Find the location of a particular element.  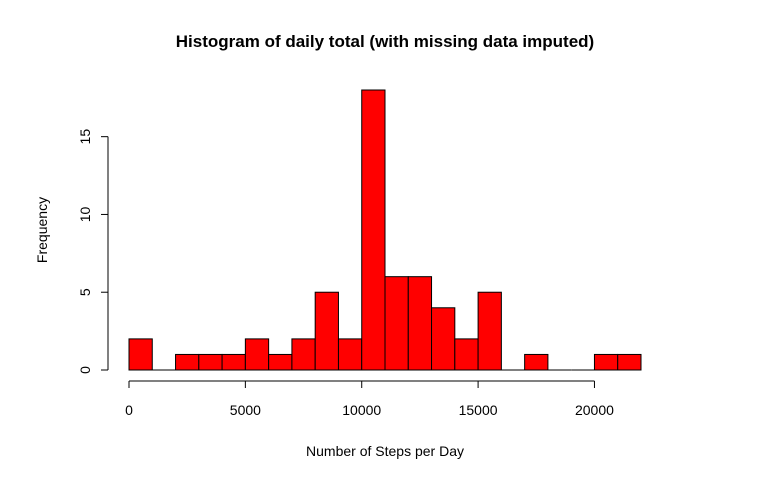

x-axis-label: Number of Steps per Day is located at coordinates (385, 451).